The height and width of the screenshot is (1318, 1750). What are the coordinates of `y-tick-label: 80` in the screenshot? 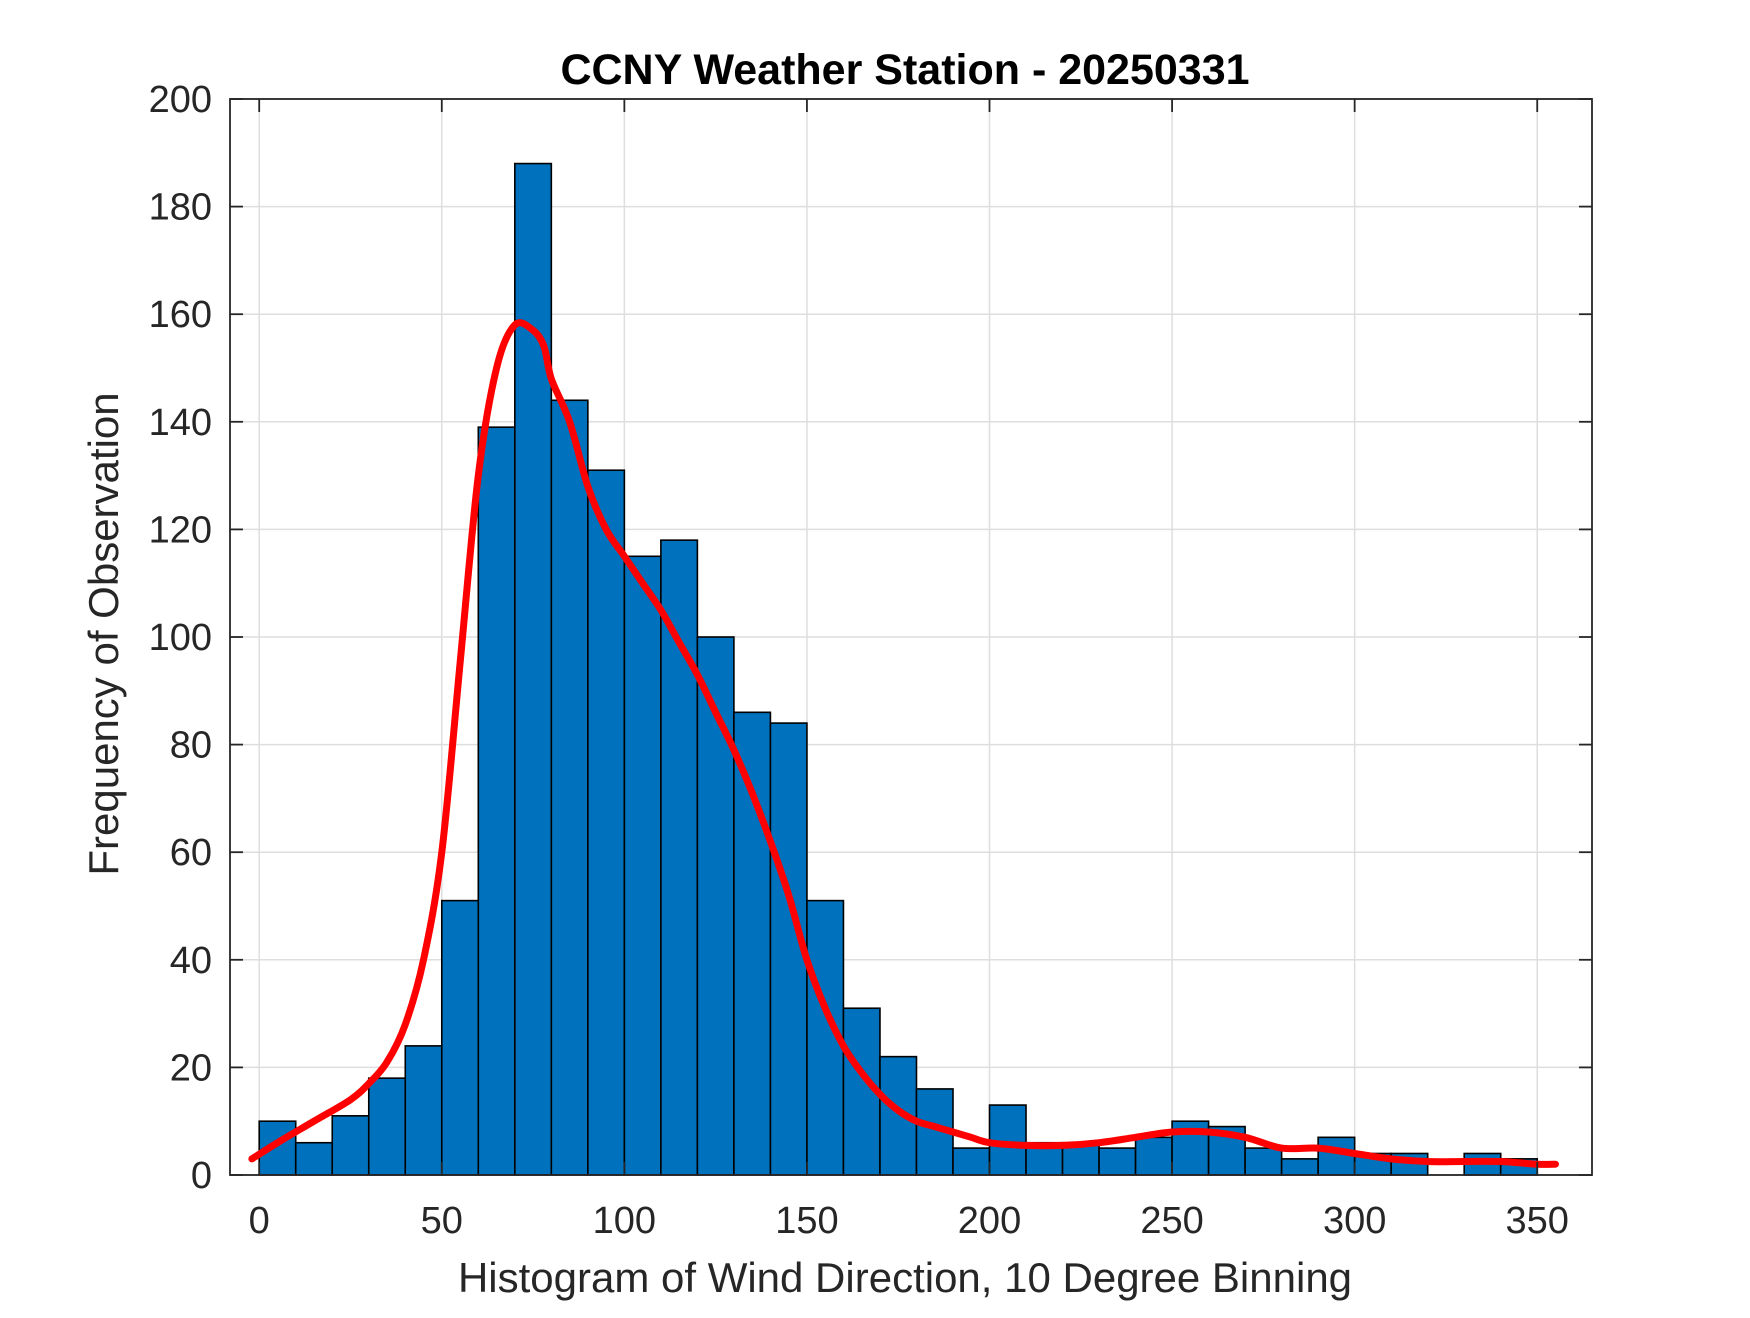 It's located at (191, 746).